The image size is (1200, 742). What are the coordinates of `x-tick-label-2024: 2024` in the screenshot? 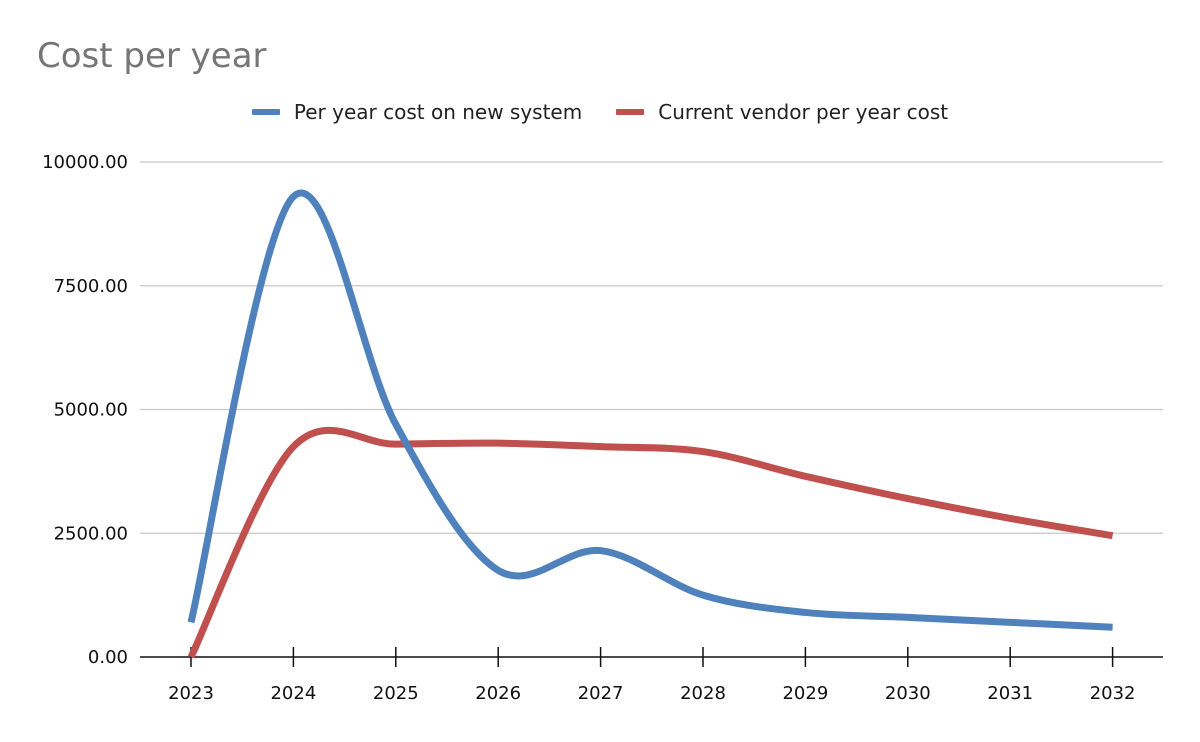 It's located at (293, 693).